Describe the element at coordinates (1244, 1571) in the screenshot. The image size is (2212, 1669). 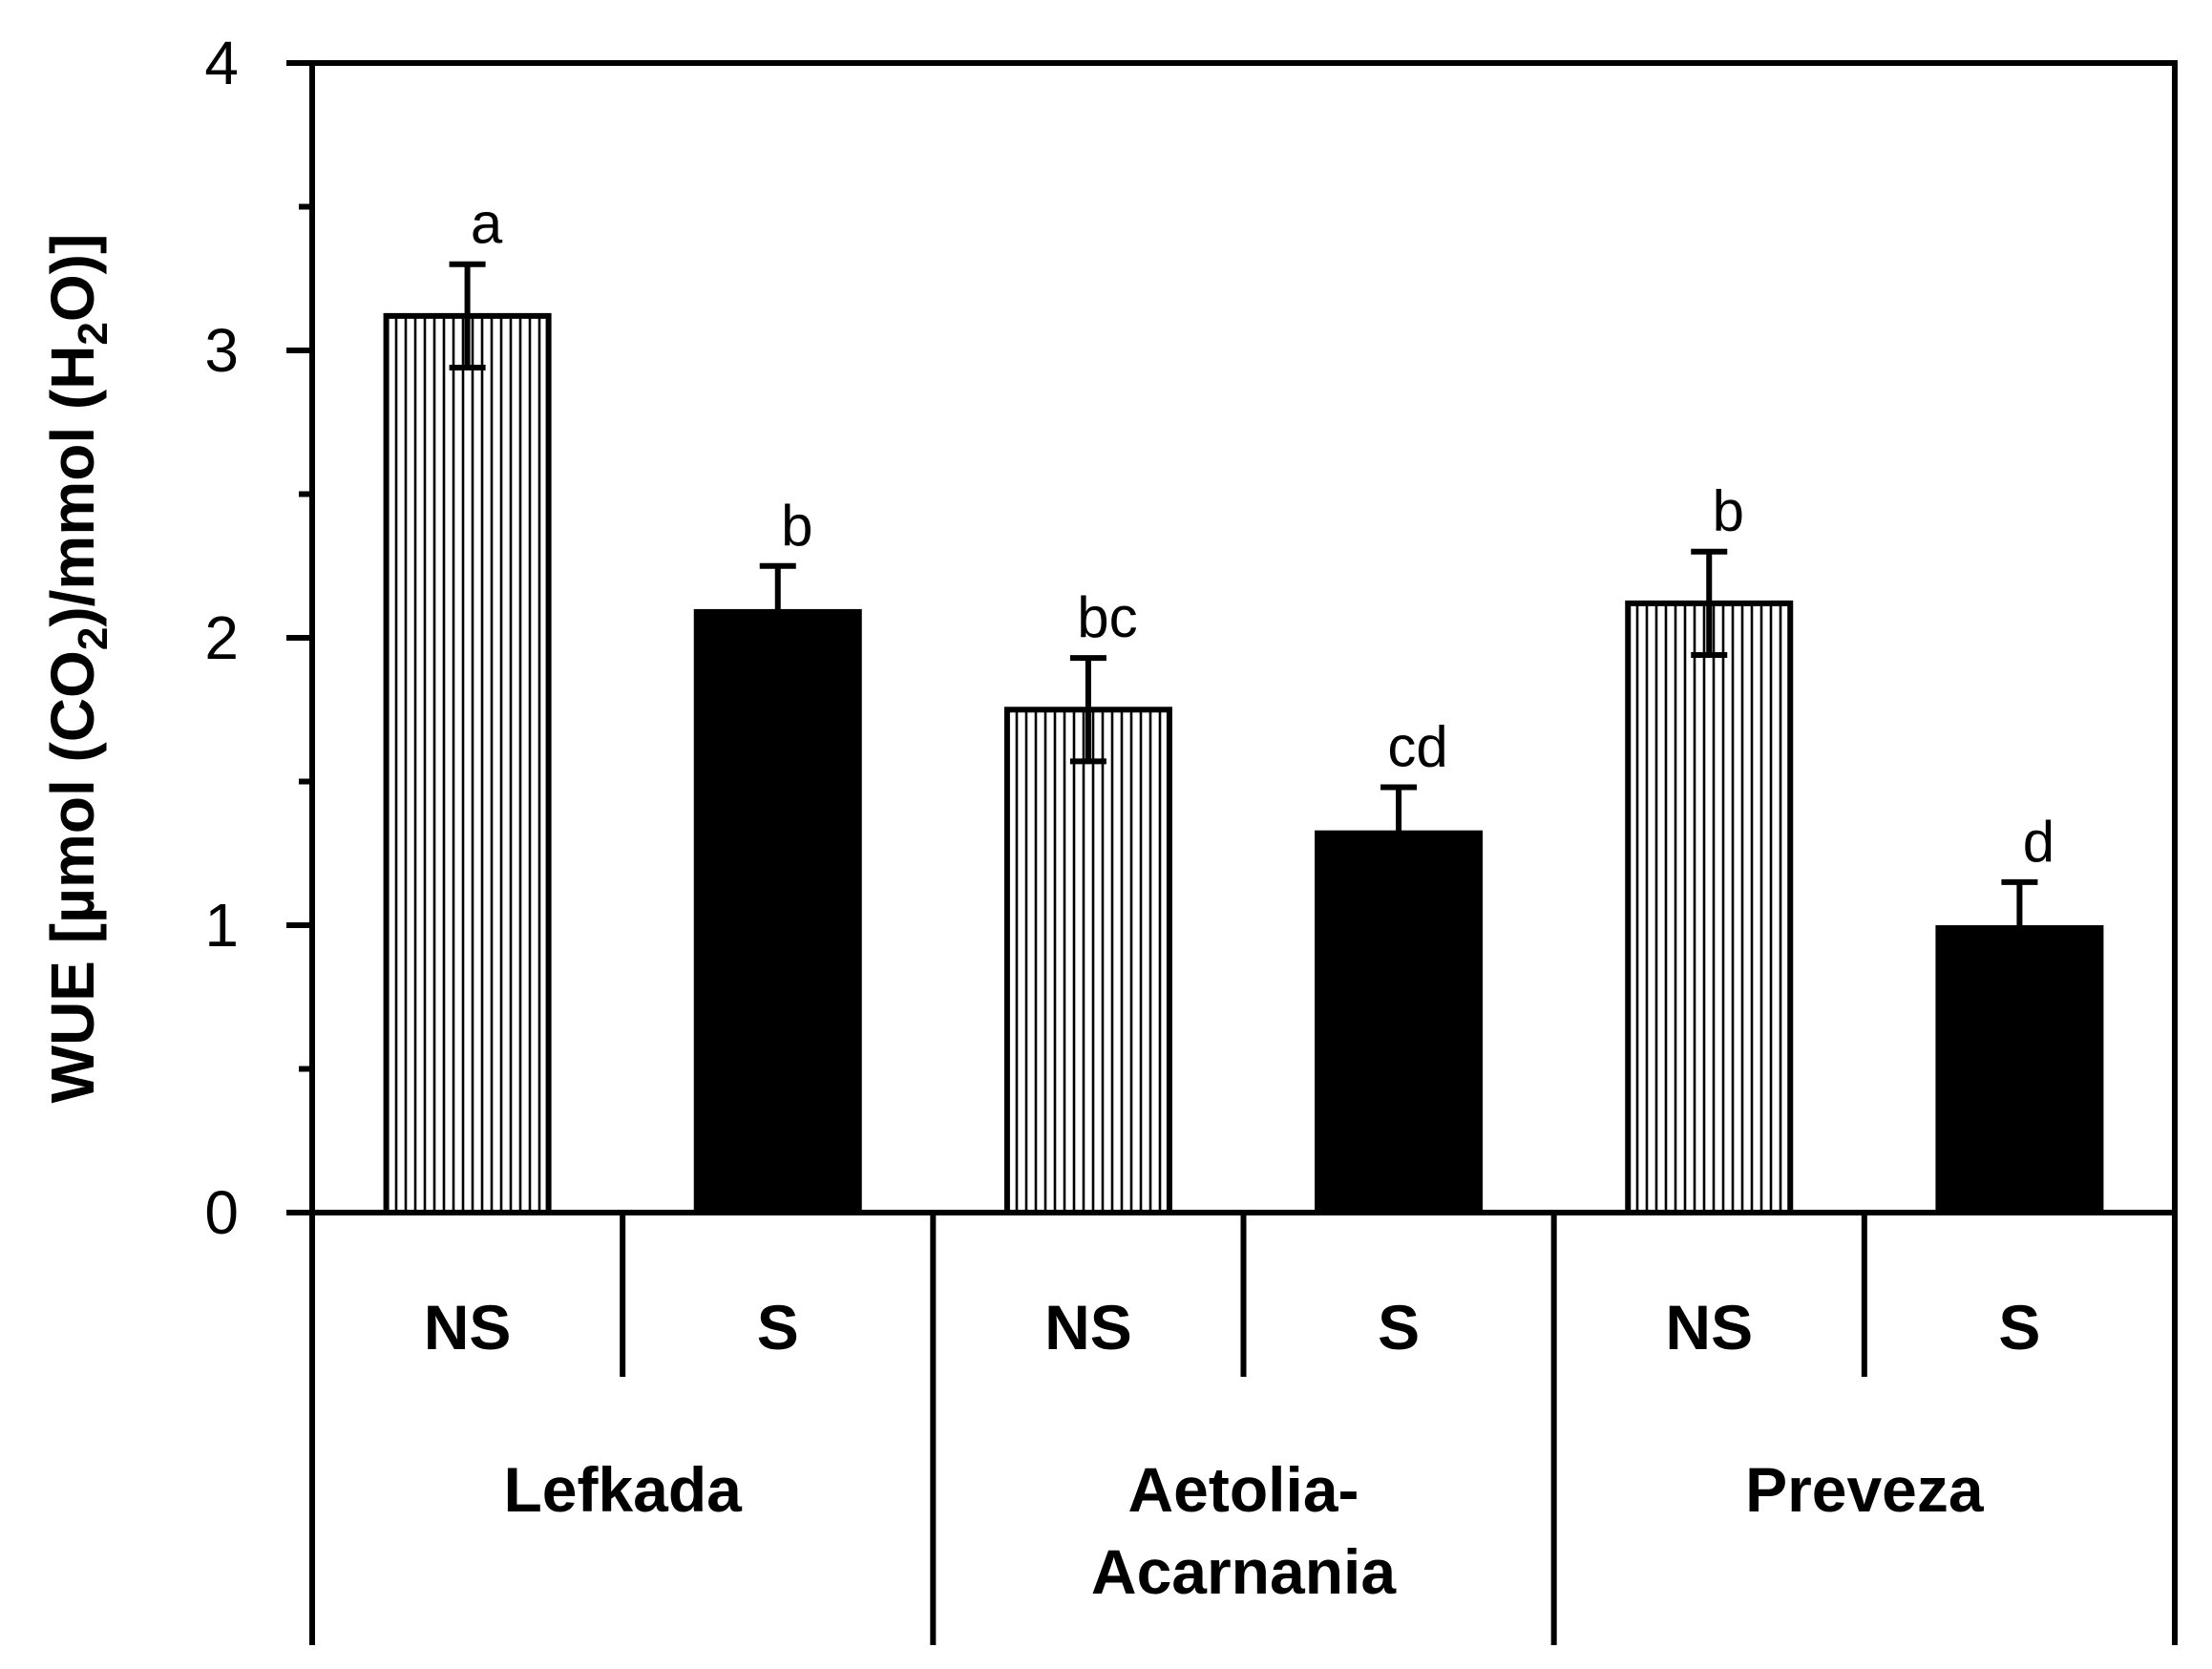
I see `group-label-line: Acarnania` at that location.